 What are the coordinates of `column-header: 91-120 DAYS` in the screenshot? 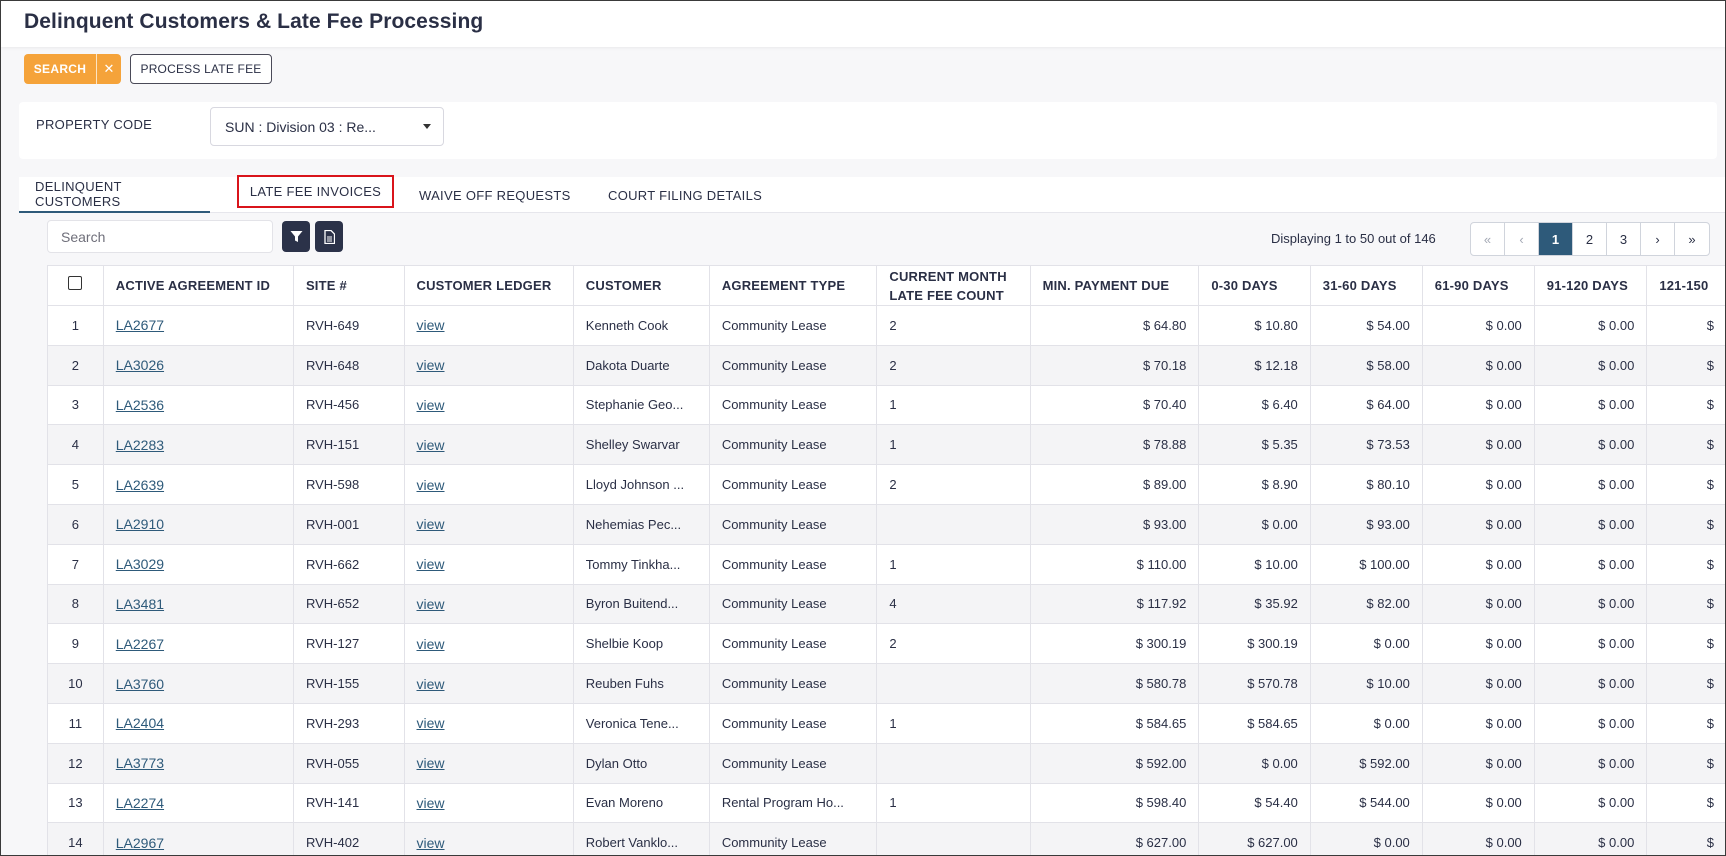 It's located at (1590, 285).